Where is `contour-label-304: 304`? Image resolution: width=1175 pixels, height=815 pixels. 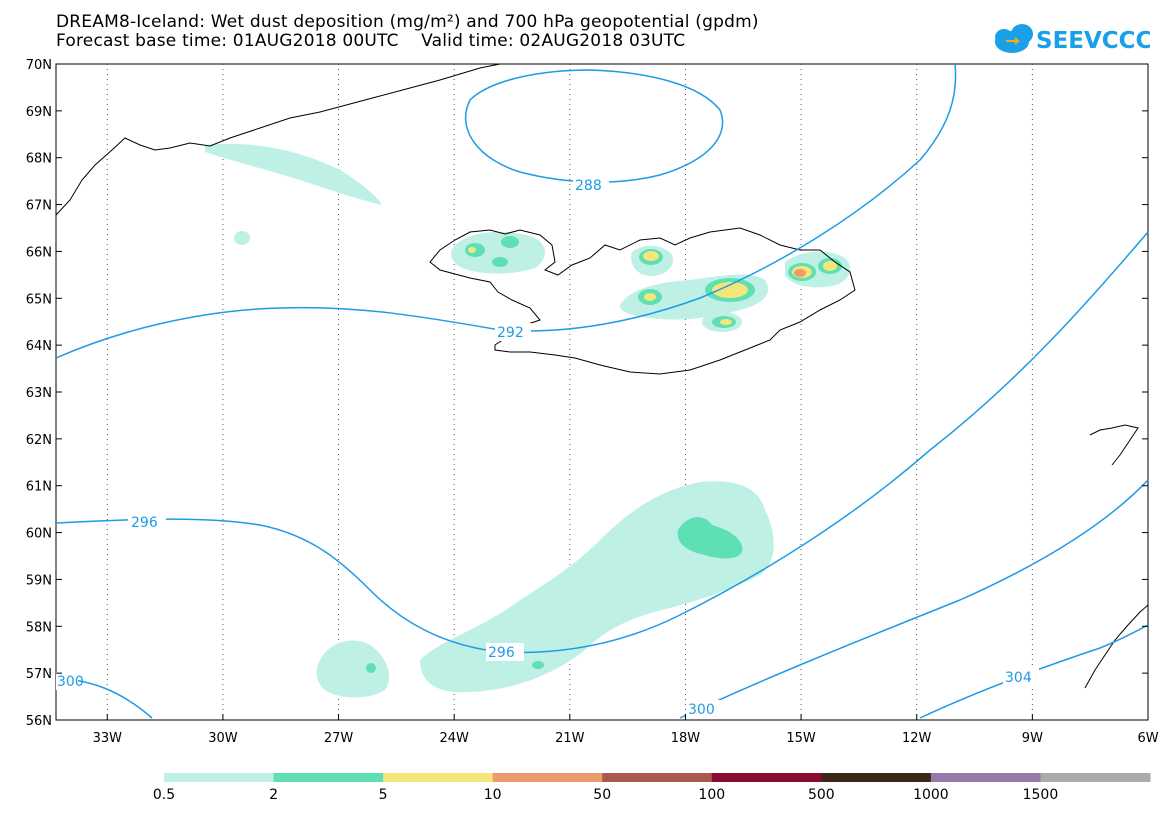 contour-label-304: 304 is located at coordinates (1018, 678).